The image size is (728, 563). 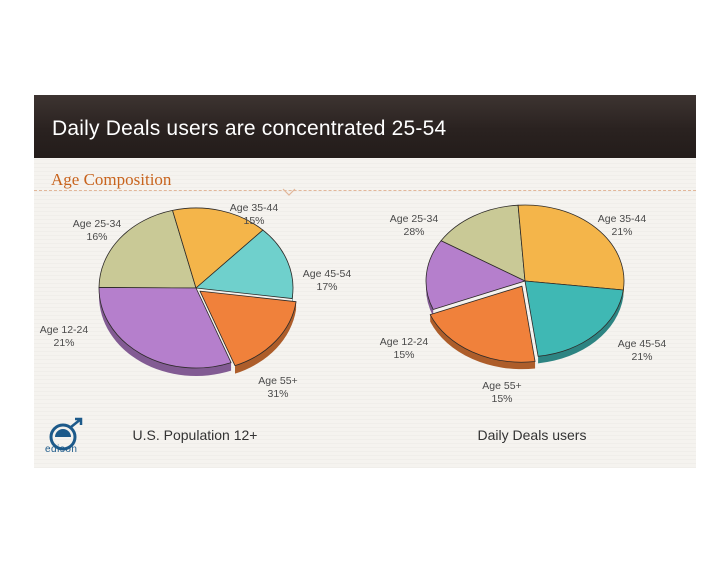 What do you see at coordinates (63, 343) in the screenshot?
I see `slice-value-age-12-24: 21%` at bounding box center [63, 343].